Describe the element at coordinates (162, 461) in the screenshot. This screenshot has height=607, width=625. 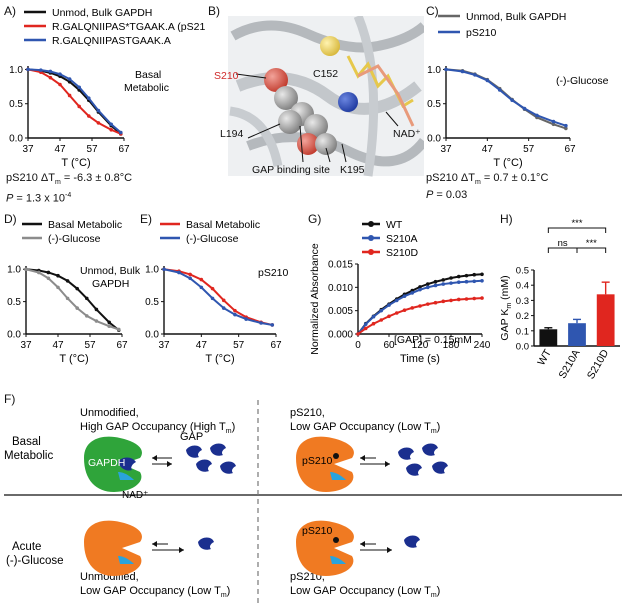
I see `arrows-tl` at that location.